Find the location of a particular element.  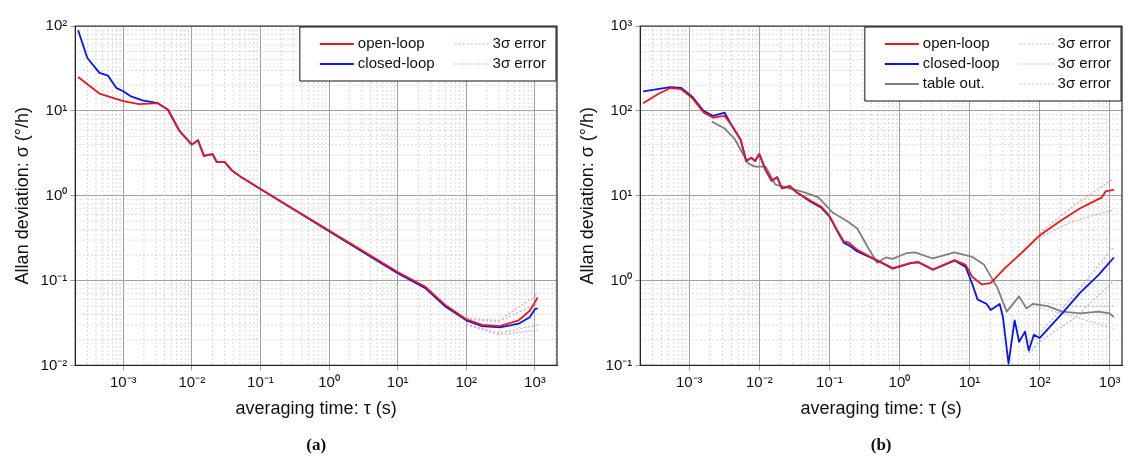

y-tick-label: 10⁻² is located at coordinates (54, 364).